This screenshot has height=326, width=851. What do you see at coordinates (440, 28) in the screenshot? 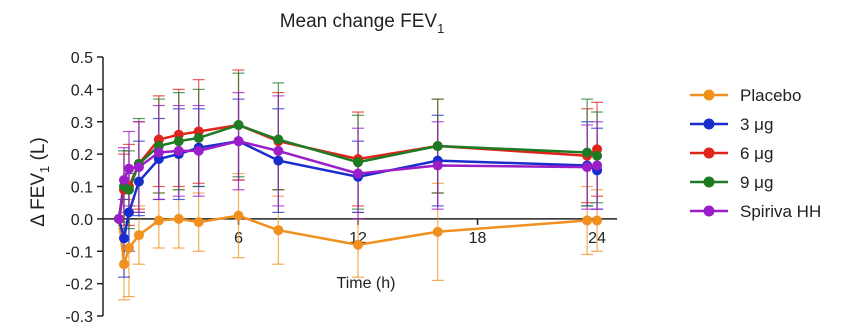
I see `chart-title-subscript: 1` at bounding box center [440, 28].